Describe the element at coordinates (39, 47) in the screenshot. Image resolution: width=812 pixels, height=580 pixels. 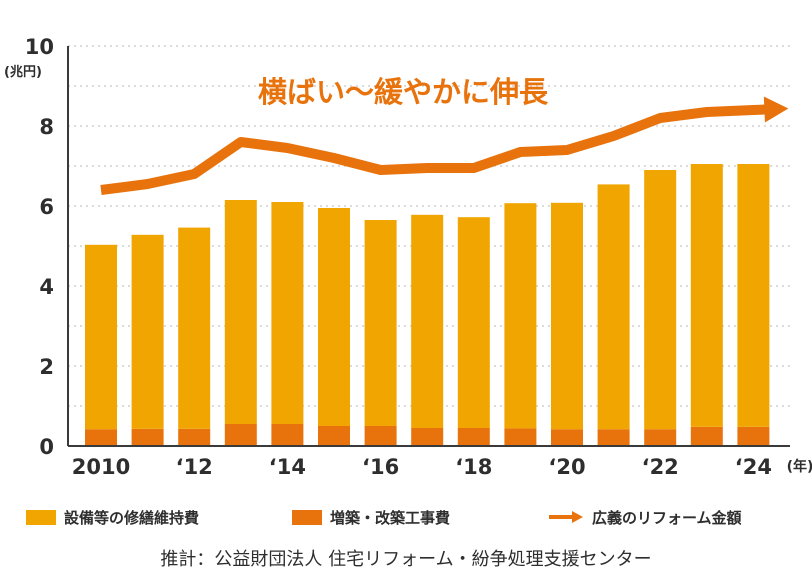
I see `y-tick-label: 10` at that location.